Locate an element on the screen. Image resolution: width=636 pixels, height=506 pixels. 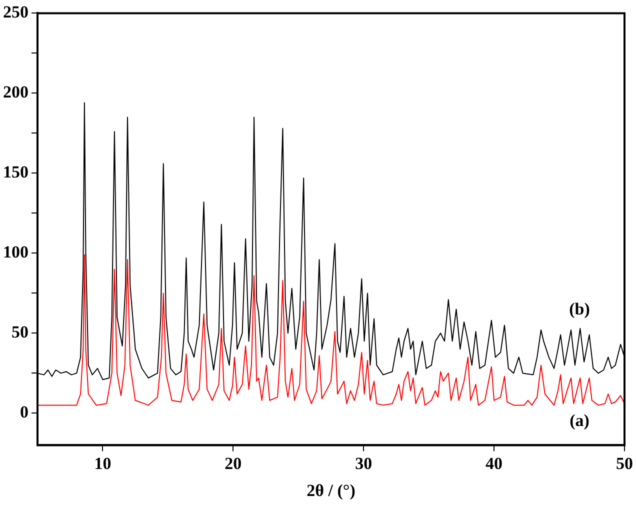
x-axis-title: 2θ / (°) is located at coordinates (331, 490).